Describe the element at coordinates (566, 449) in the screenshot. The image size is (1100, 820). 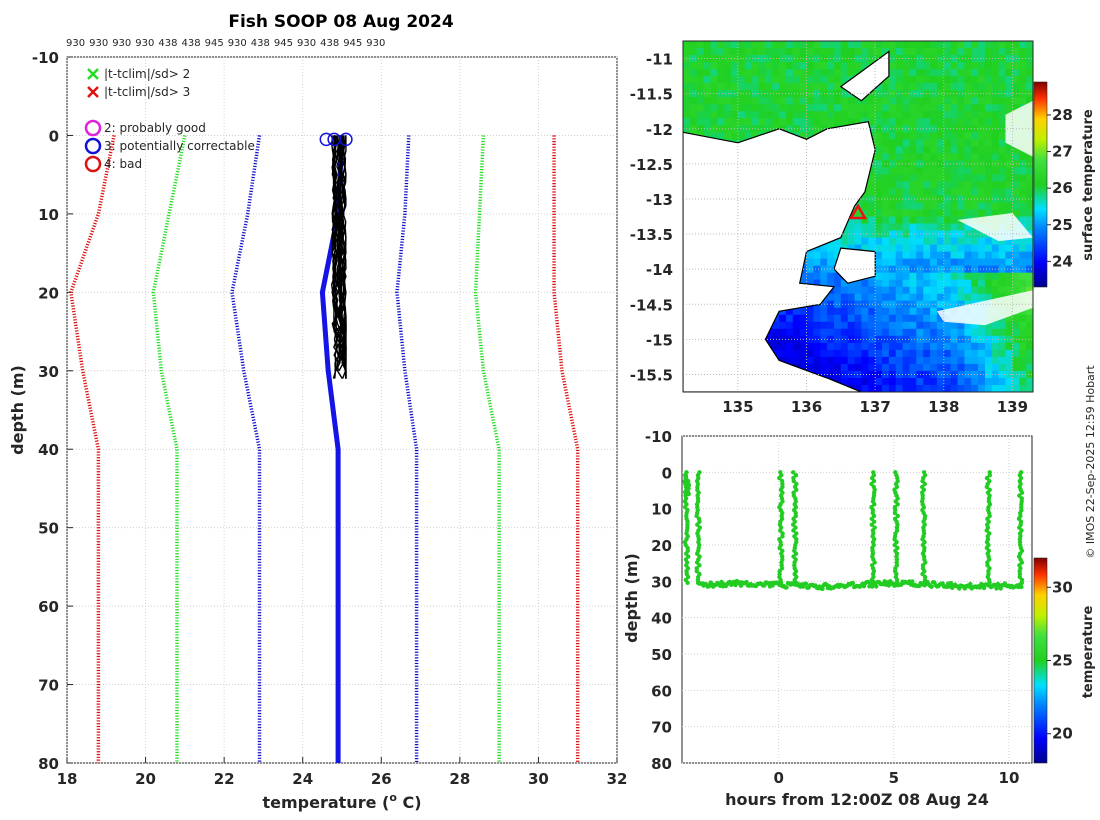
I see `climatology-plus3sd-line` at that location.